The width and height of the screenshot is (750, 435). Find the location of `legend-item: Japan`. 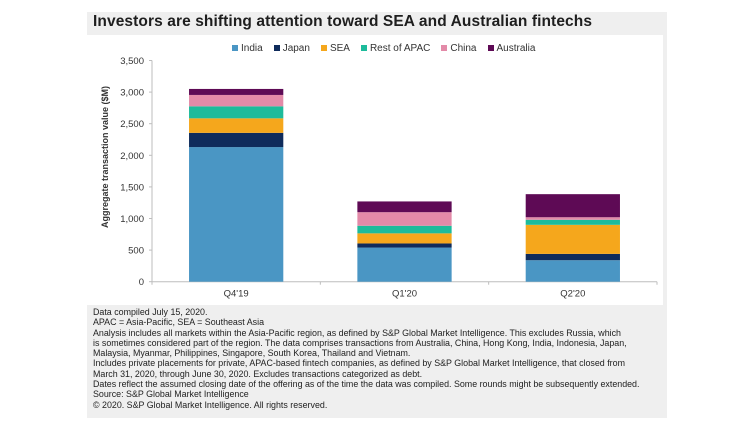

legend-item: Japan is located at coordinates (291, 48).